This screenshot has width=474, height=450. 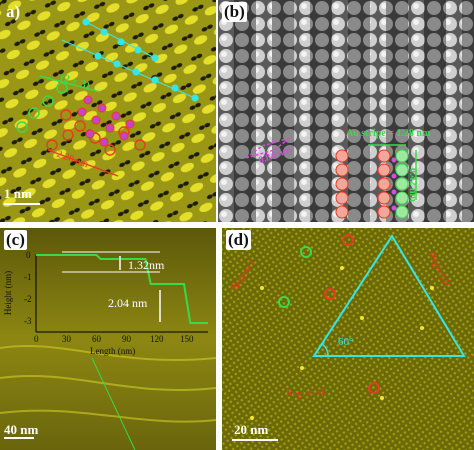 What do you see at coordinates (295, 277) in the screenshot?
I see `green-circle-markers` at bounding box center [295, 277].